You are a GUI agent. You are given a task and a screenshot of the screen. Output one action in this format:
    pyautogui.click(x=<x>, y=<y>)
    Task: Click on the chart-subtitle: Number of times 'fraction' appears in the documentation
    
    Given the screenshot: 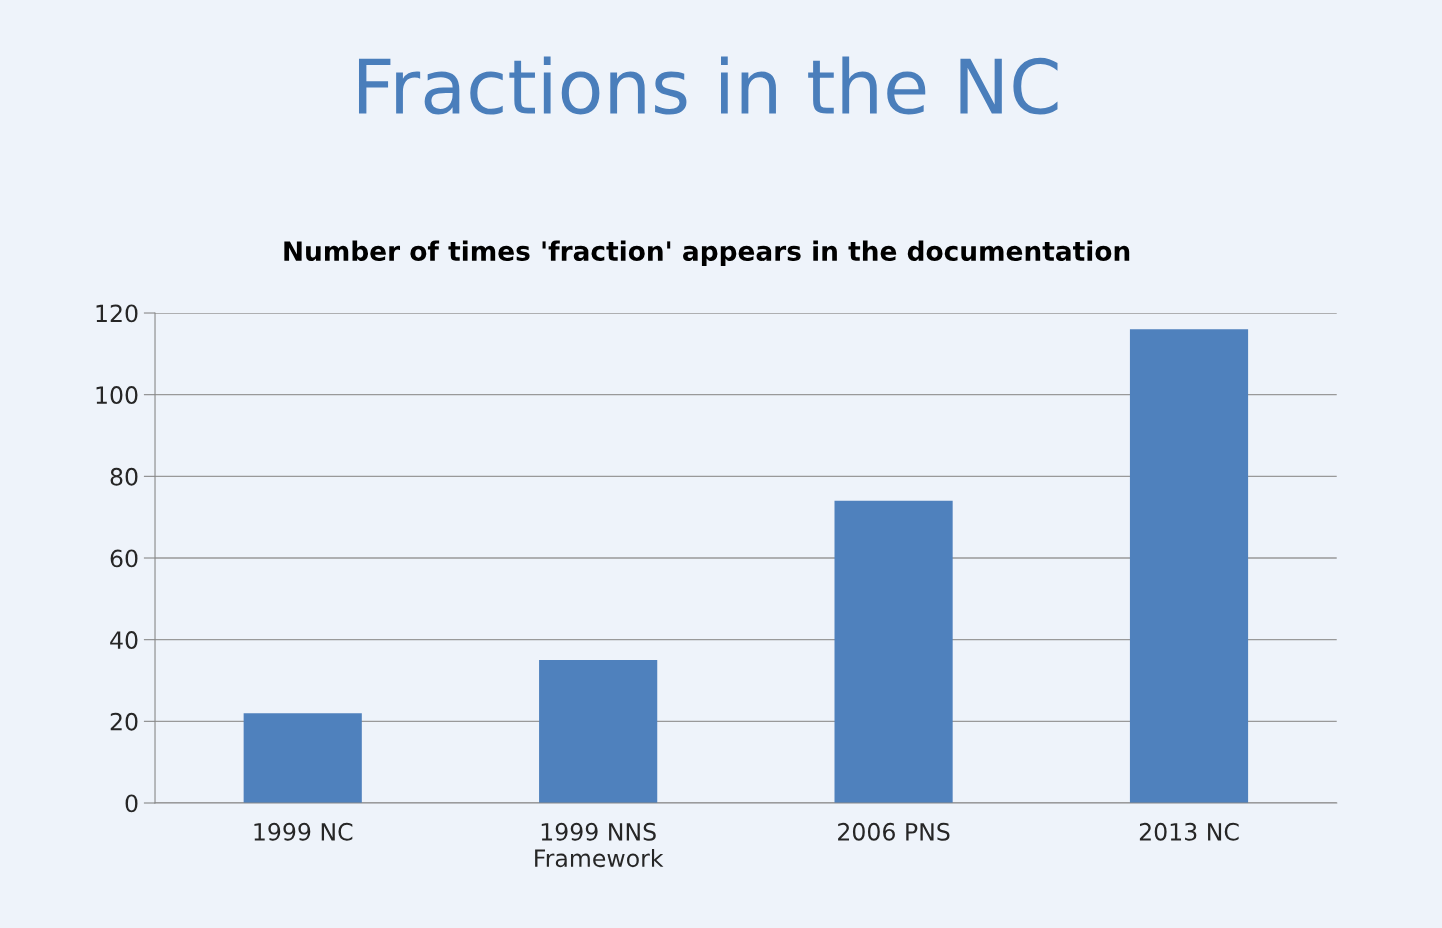 What is the action you would take?
    pyautogui.click(x=707, y=253)
    